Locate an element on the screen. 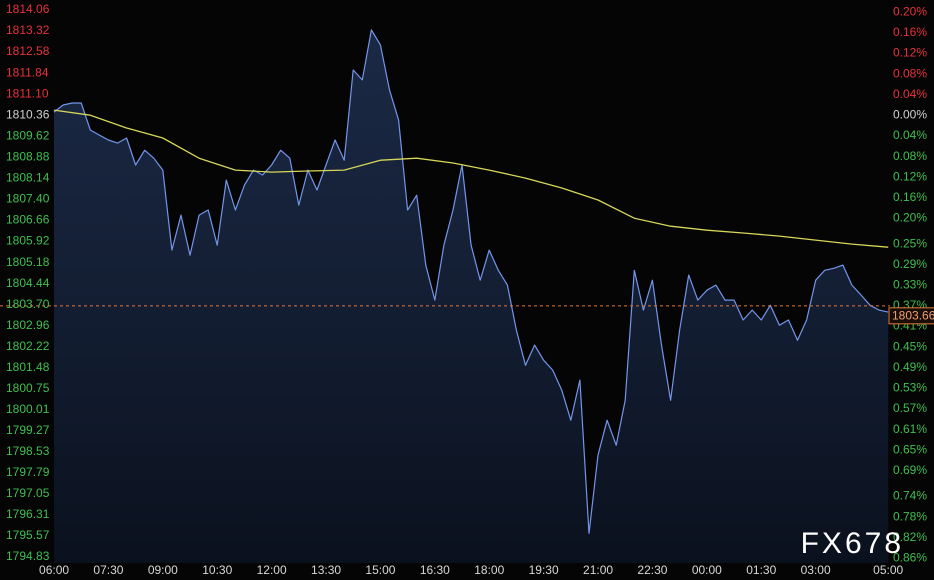  y-tick-label: 1808.14 is located at coordinates (28, 178).